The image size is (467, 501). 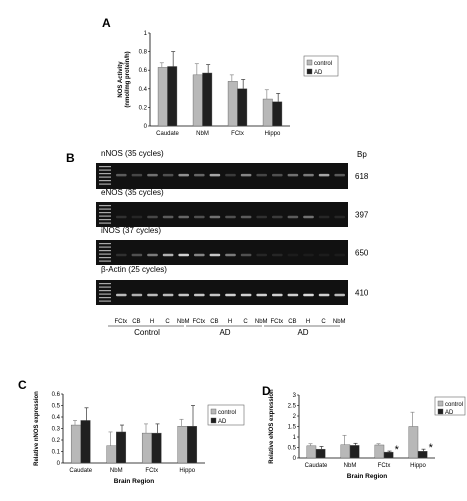 I want to click on chart-c-legend-label-control: control, so click(x=227, y=413).